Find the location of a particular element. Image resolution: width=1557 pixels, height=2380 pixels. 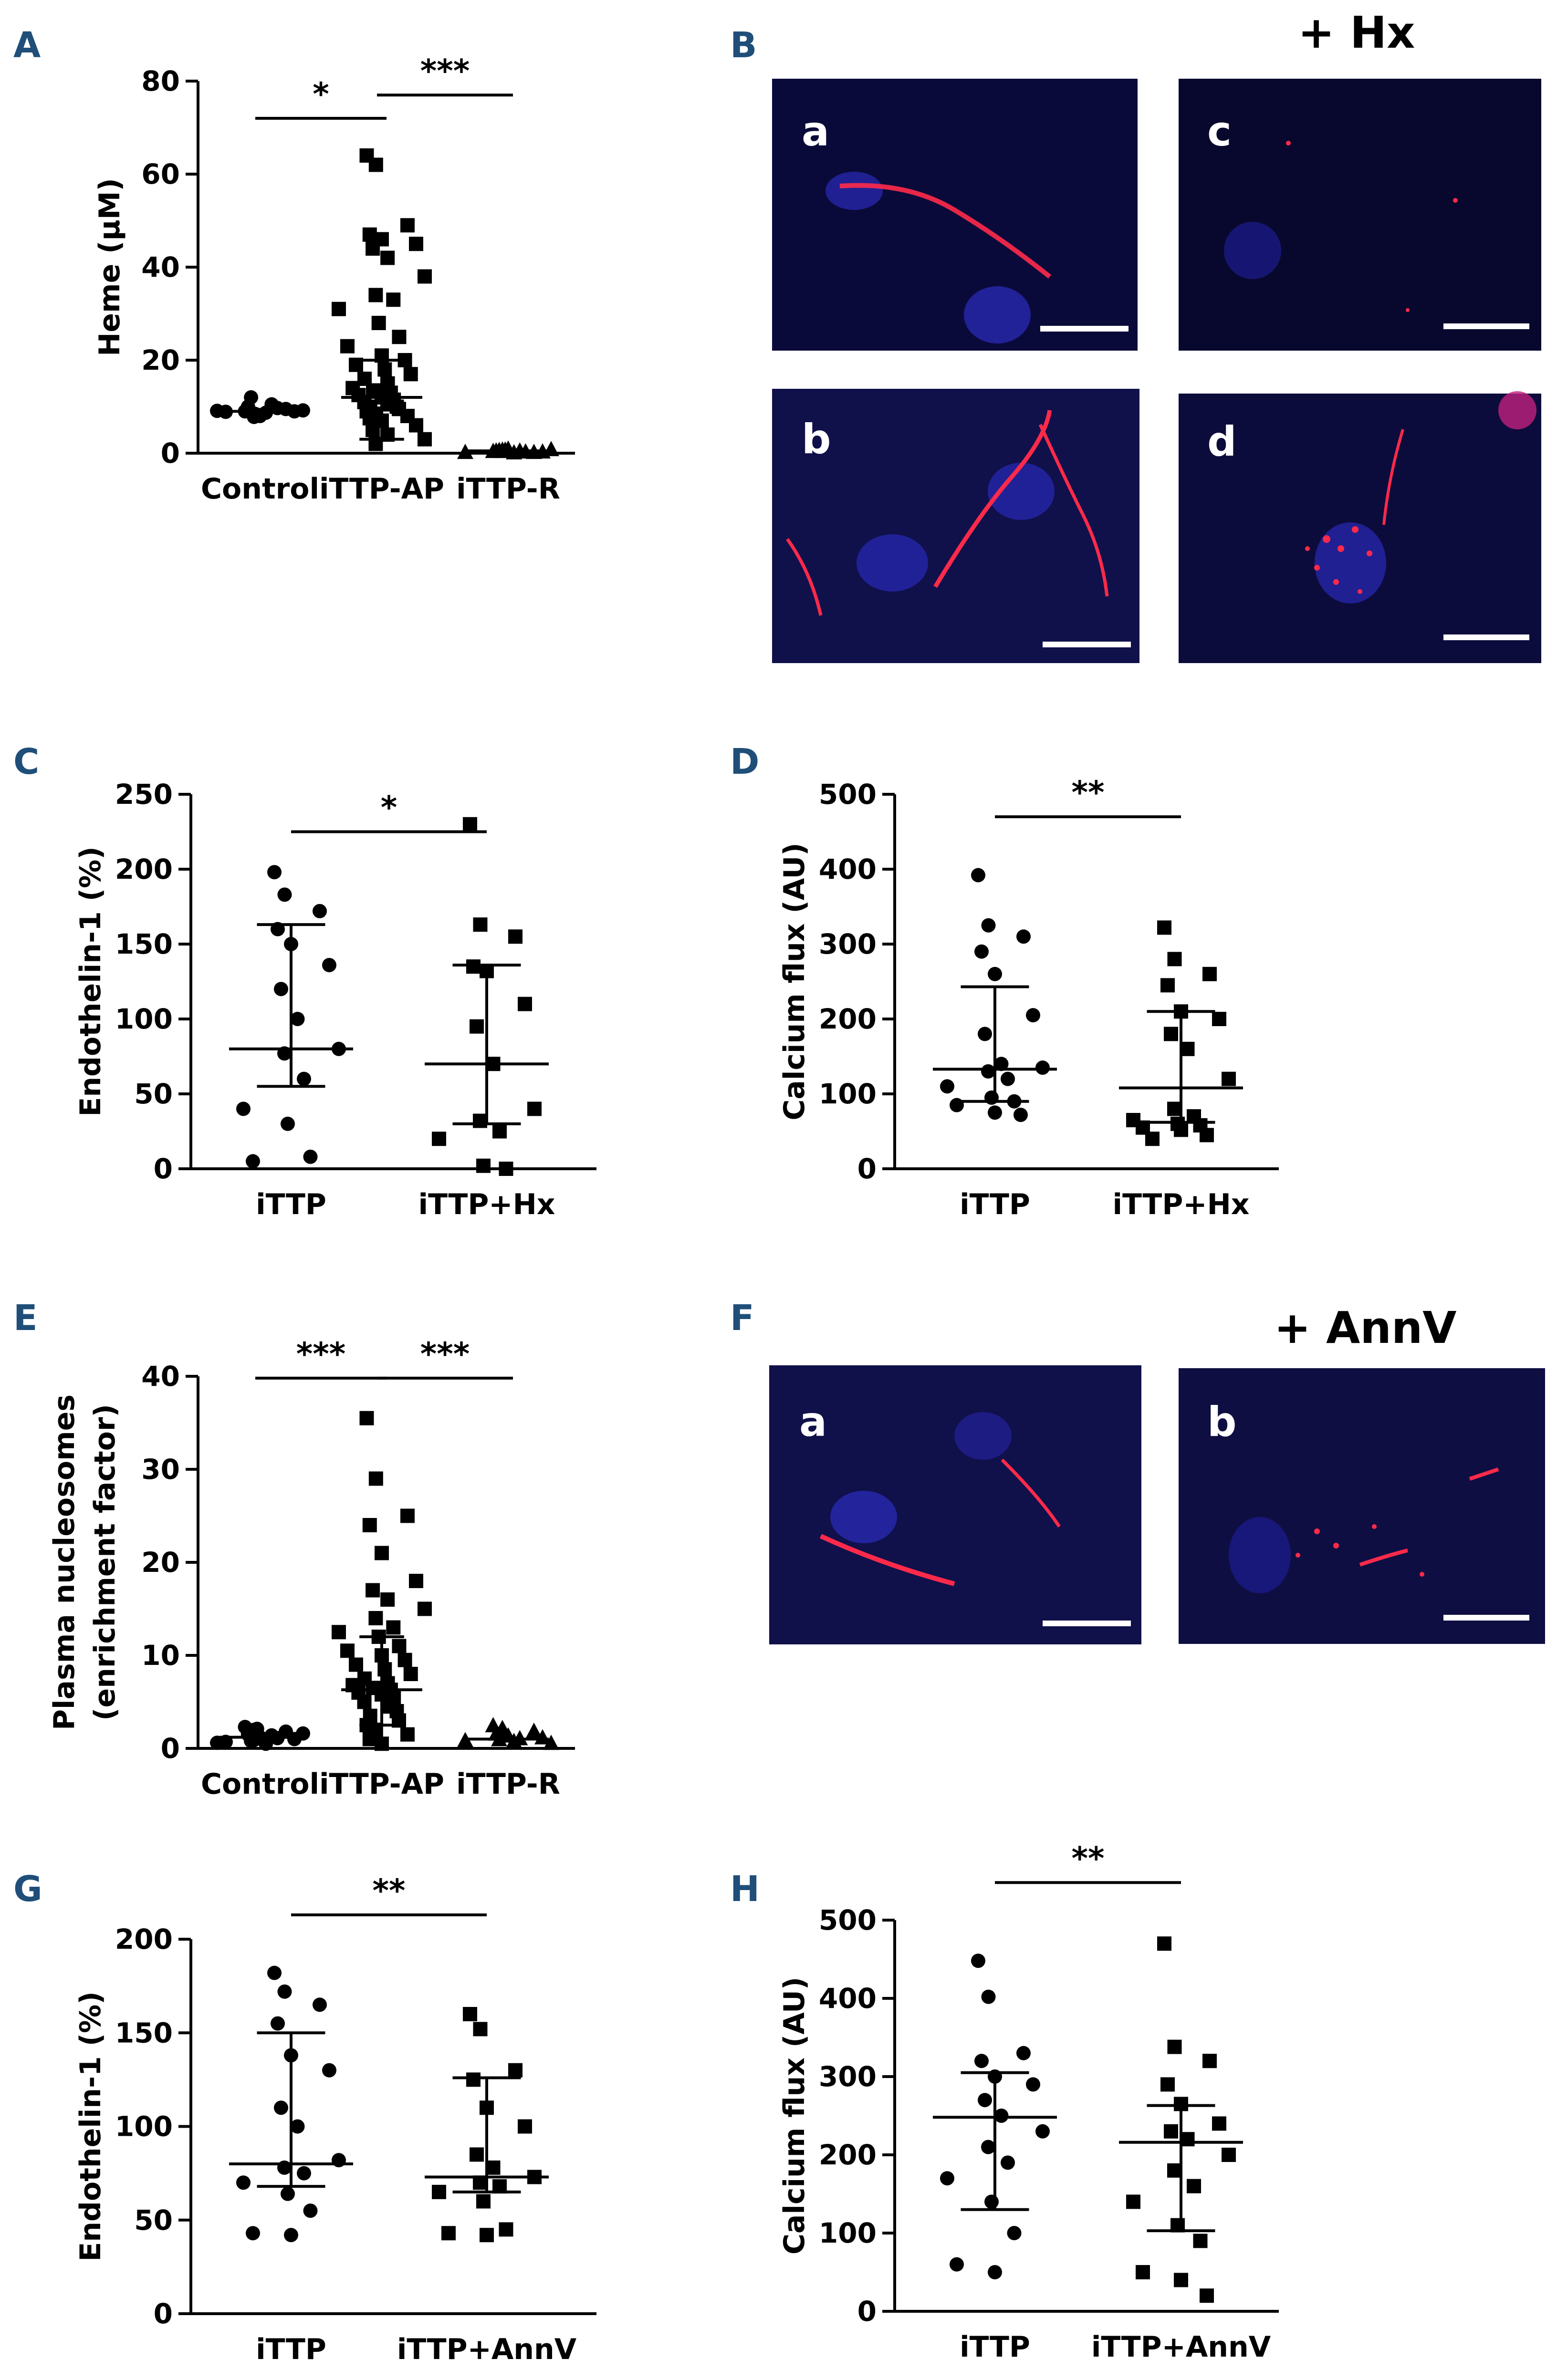

vwf-dots is located at coordinates (1372, 367).